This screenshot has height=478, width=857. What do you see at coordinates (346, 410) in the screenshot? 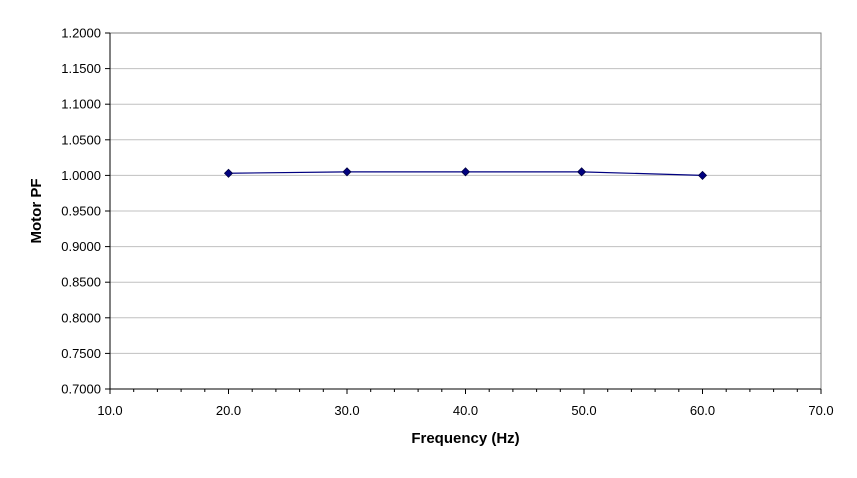
I see `x-tick-label: 30.0` at bounding box center [346, 410].